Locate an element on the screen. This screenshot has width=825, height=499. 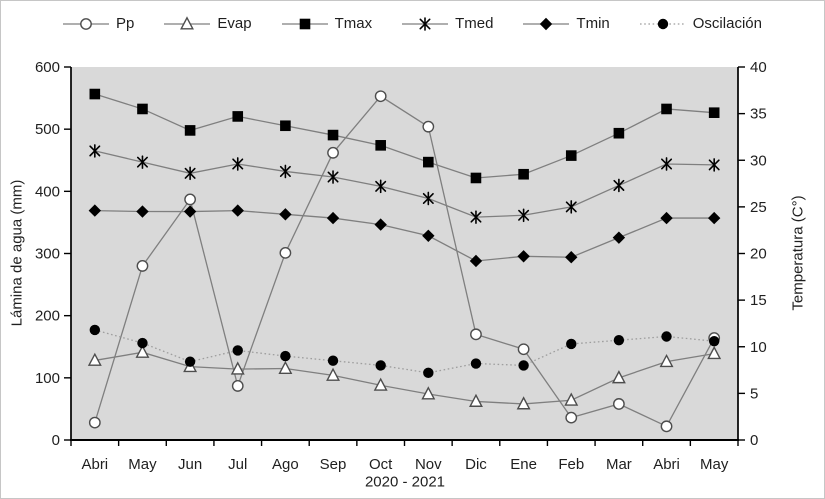
legend-label: Evap is located at coordinates (234, 23).